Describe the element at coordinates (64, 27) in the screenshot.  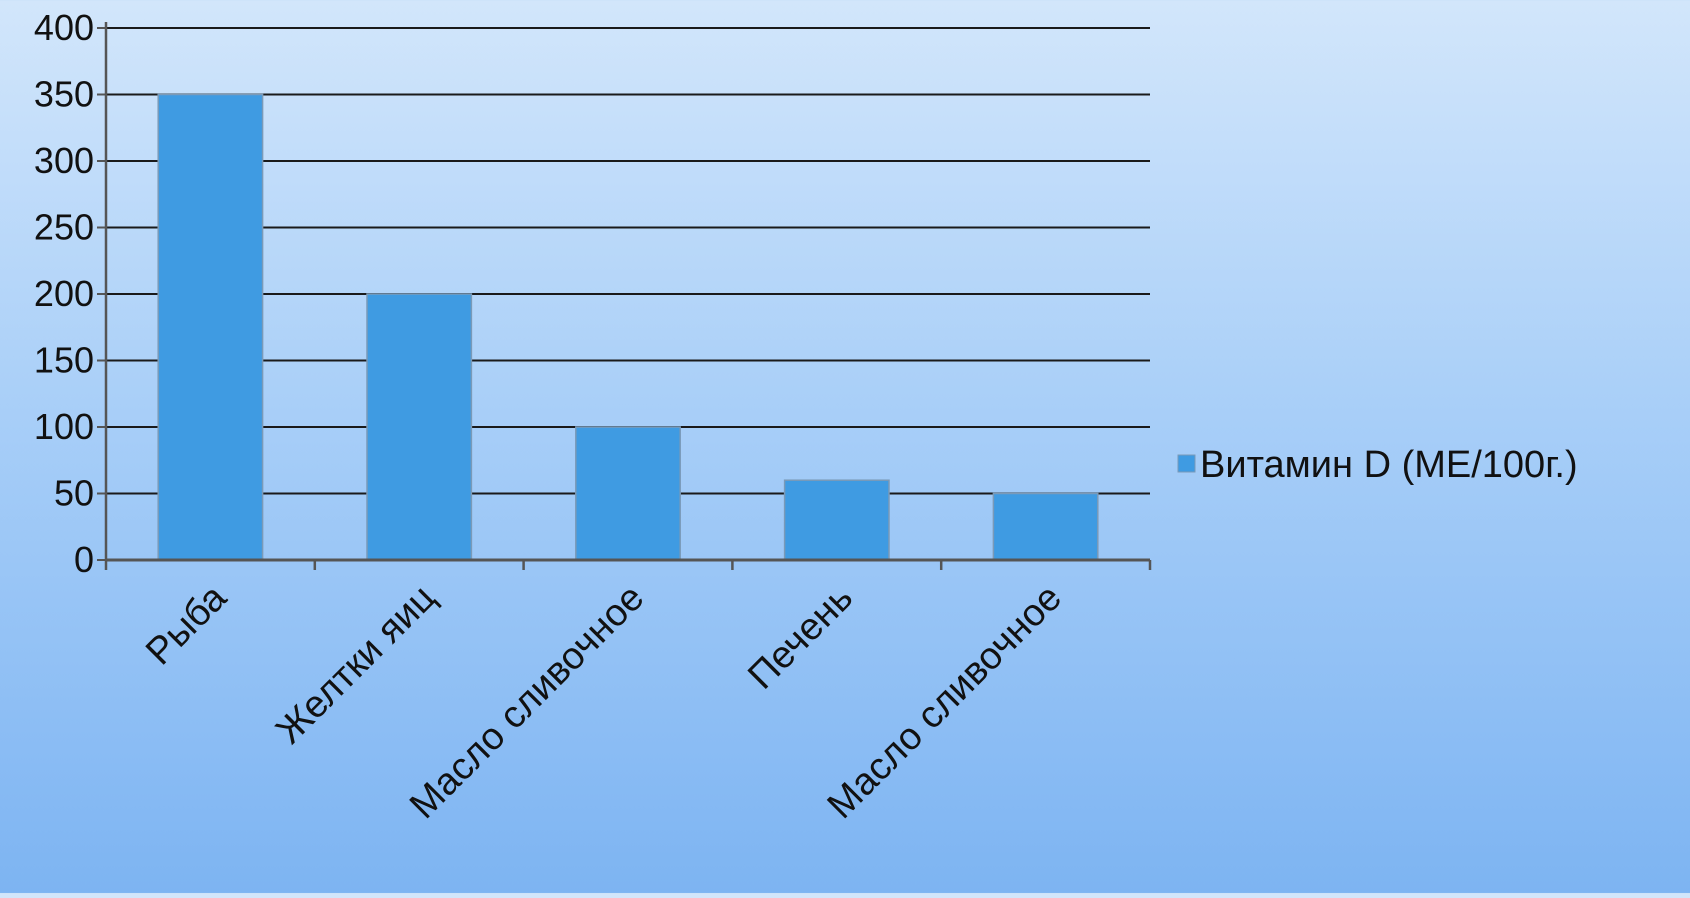
I see `y-tick-label: 400` at that location.